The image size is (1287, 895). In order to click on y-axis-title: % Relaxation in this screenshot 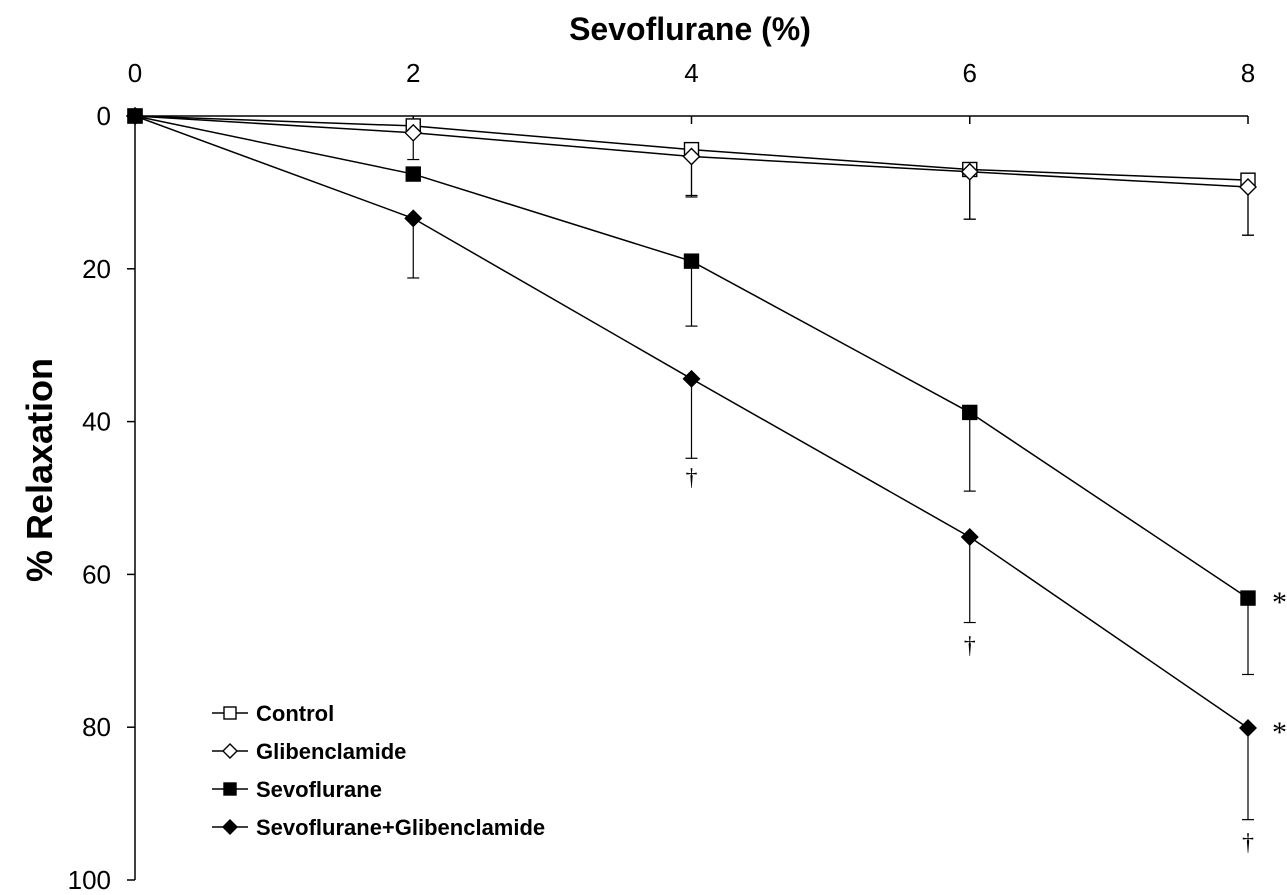, I will do `click(39, 470)`.